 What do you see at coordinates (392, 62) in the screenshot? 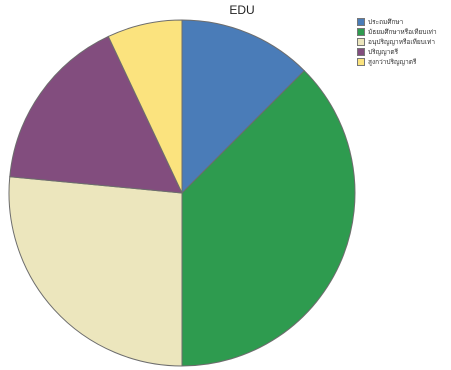
I see `legend-label-4: สูงกว่าปริญญาตรี` at bounding box center [392, 62].